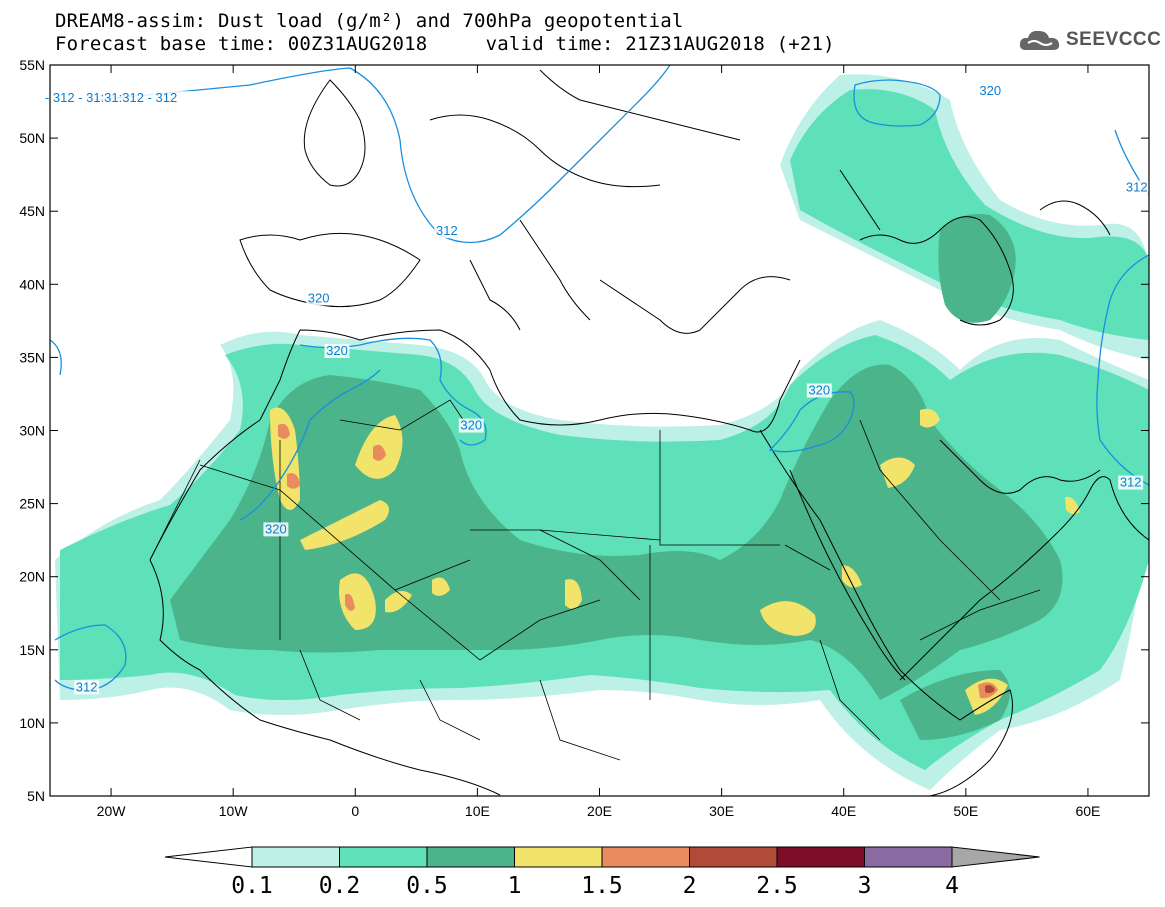 The image size is (1165, 907). Describe the element at coordinates (32, 431) in the screenshot. I see `lat-tick-label: 30N` at that location.